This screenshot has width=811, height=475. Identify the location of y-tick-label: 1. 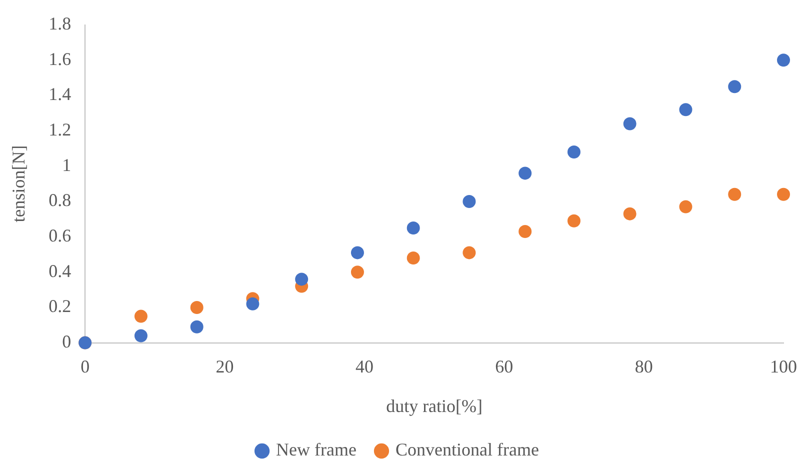
(67, 164).